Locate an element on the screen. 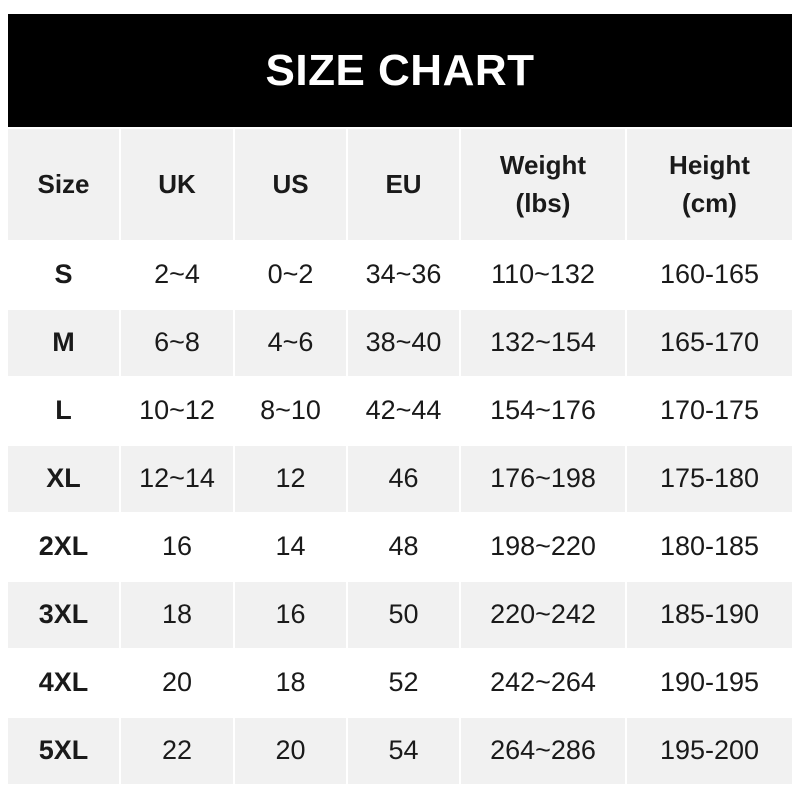 This screenshot has width=800, height=800. cell-uk: 18 is located at coordinates (178, 614).